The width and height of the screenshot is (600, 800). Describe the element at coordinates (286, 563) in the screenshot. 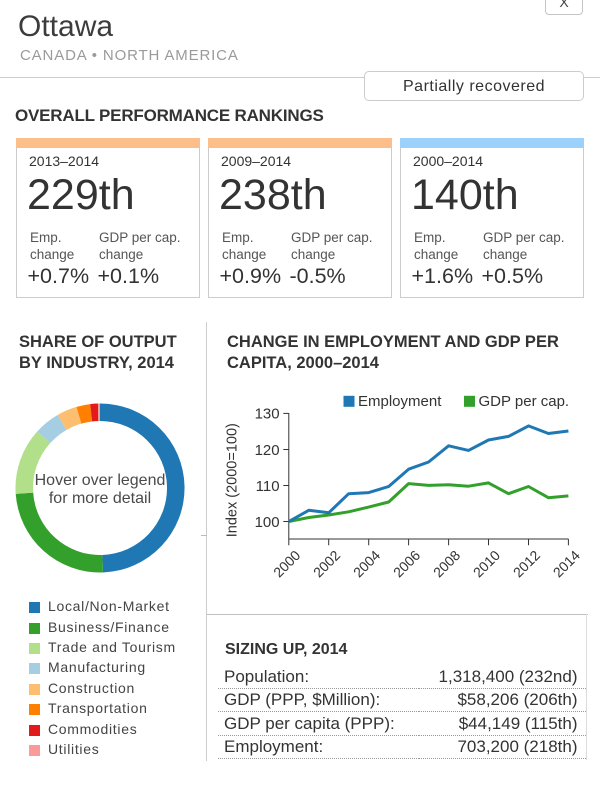

I see `svg-text: 2000` at that location.